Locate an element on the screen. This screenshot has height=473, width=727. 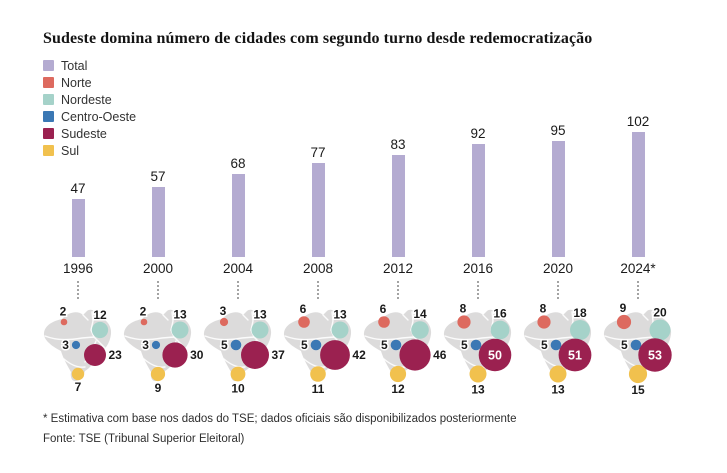
years-row: 1996 2000 2004 2008 2012 2016 2020 2024* is located at coordinates (358, 268).